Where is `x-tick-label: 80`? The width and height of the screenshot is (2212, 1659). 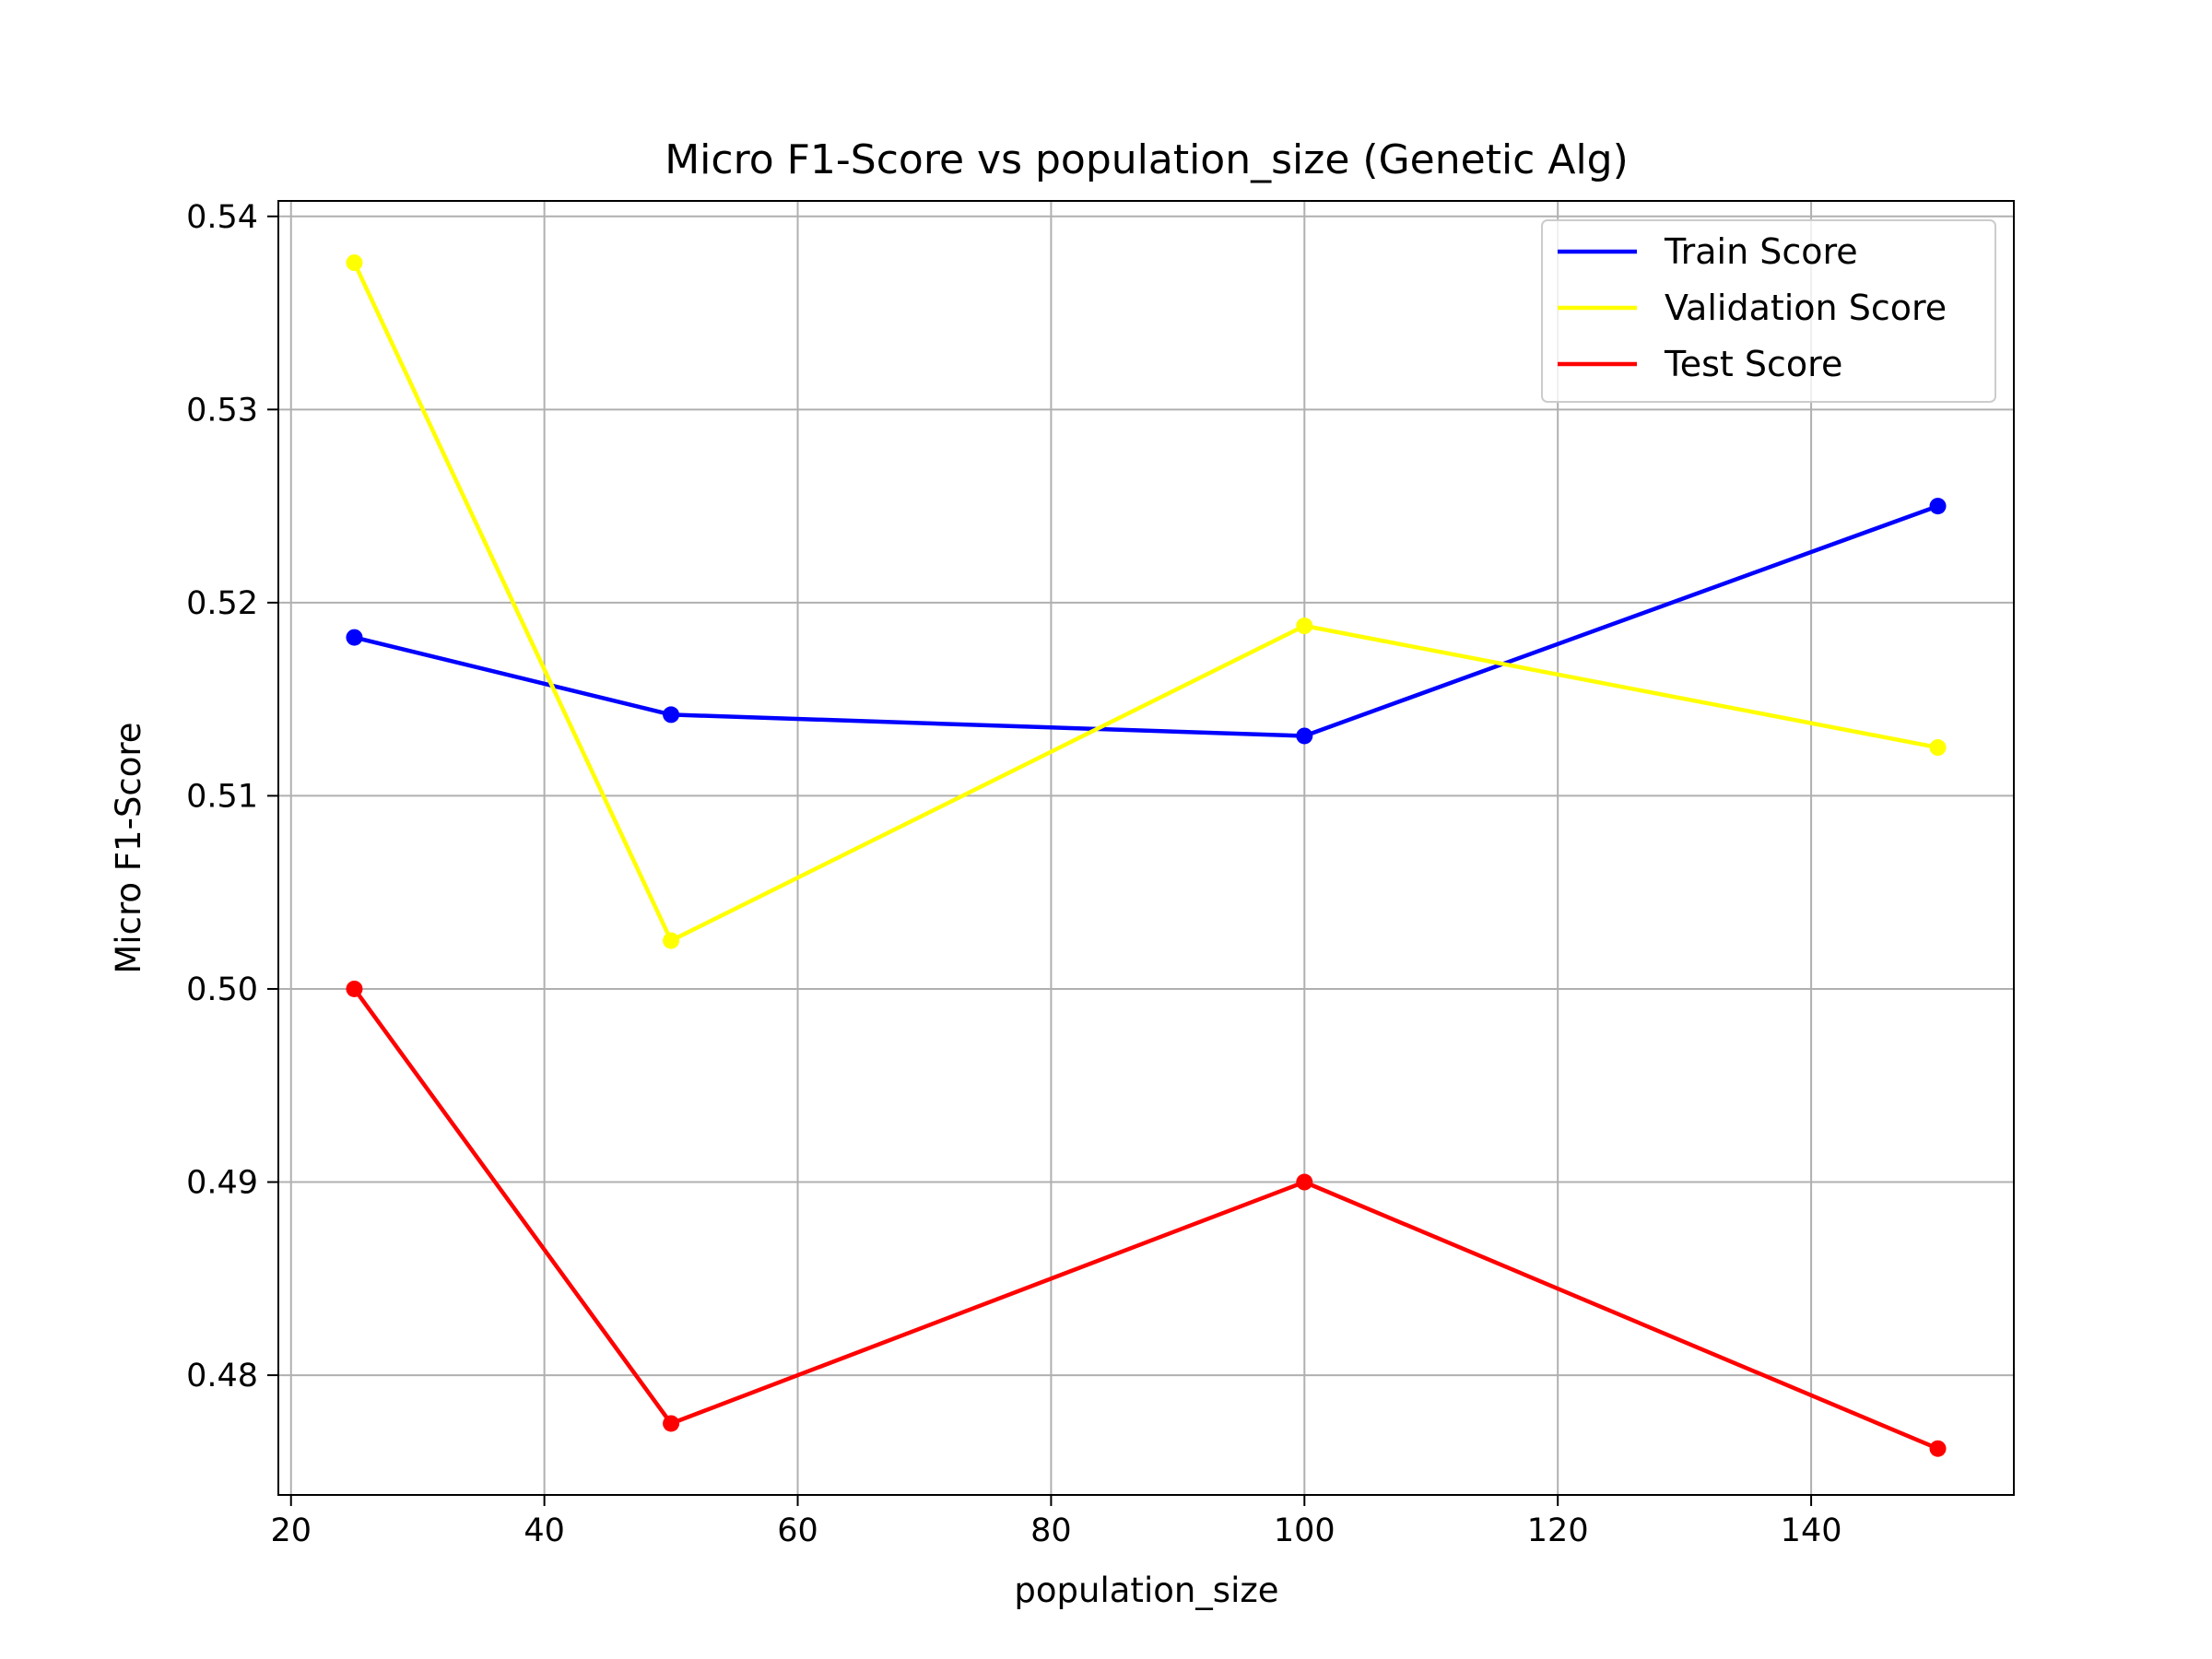
x-tick-label: 80 is located at coordinates (1051, 1530).